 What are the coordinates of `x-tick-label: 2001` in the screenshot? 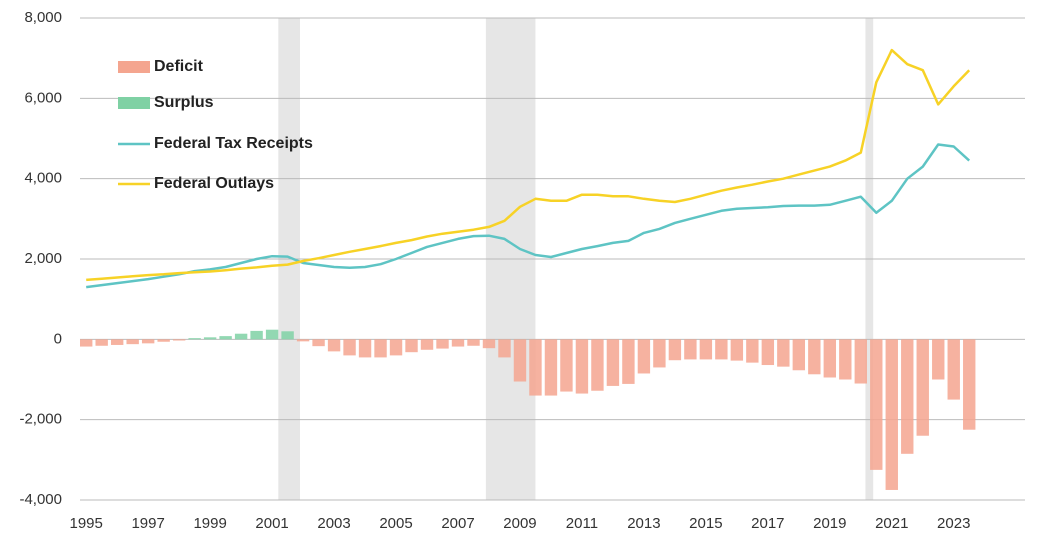 It's located at (271, 523).